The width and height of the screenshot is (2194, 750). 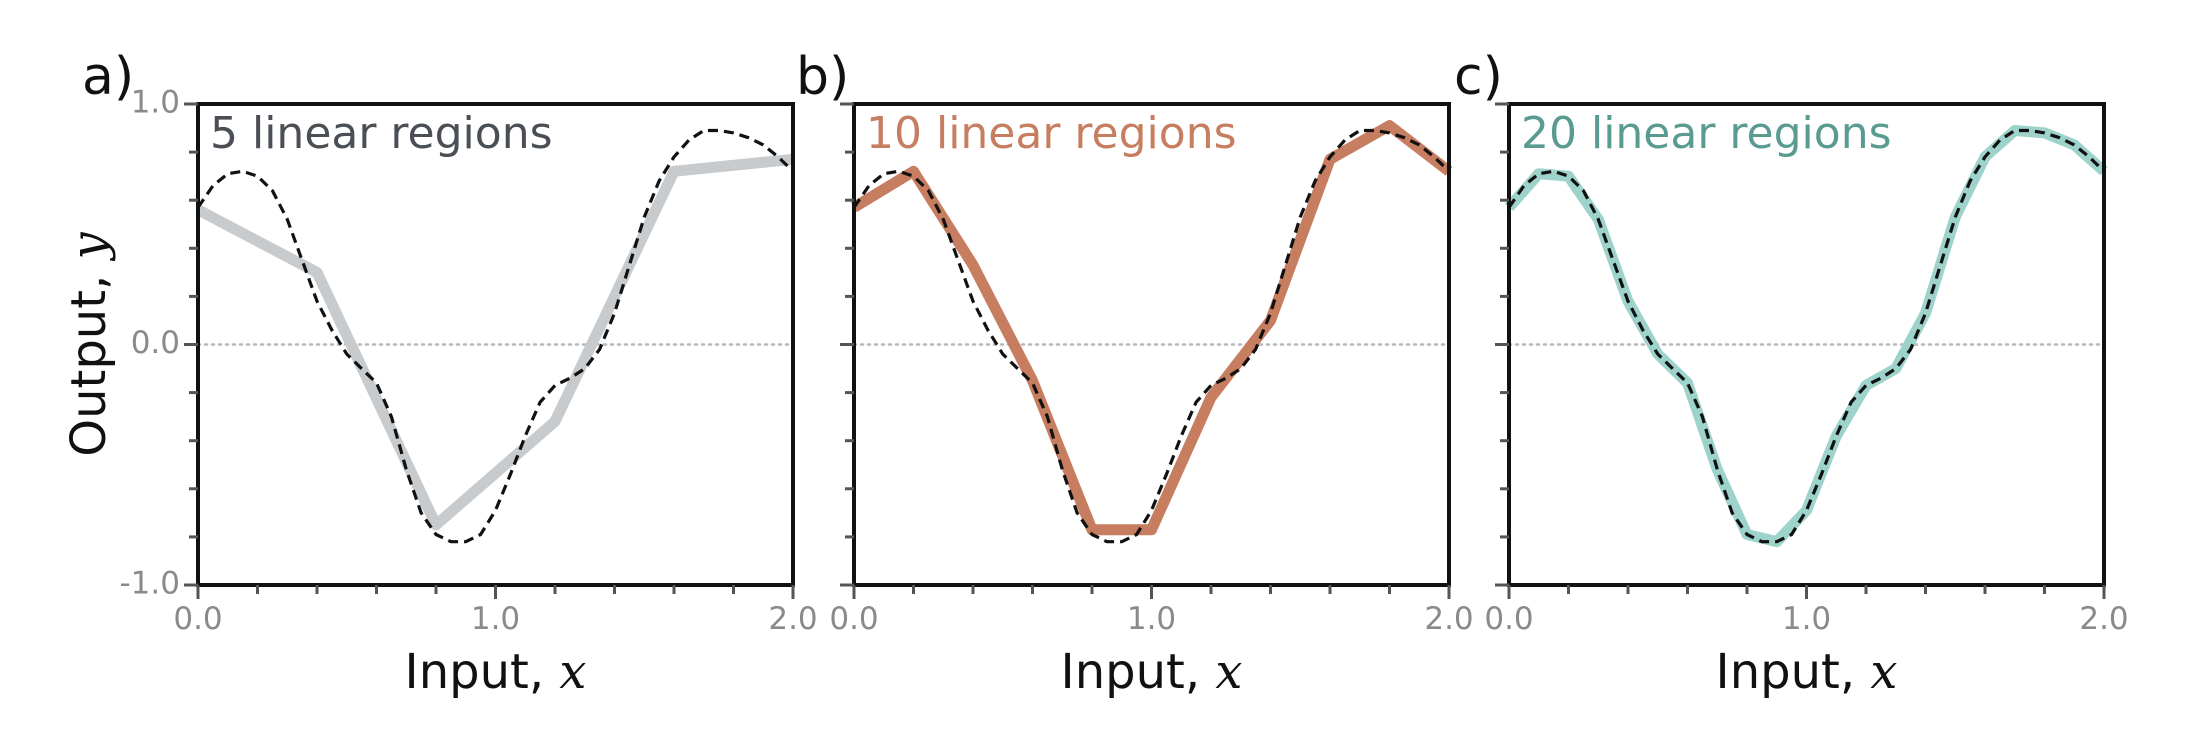 I want to click on piecewise-linear-line, so click(x=494, y=342).